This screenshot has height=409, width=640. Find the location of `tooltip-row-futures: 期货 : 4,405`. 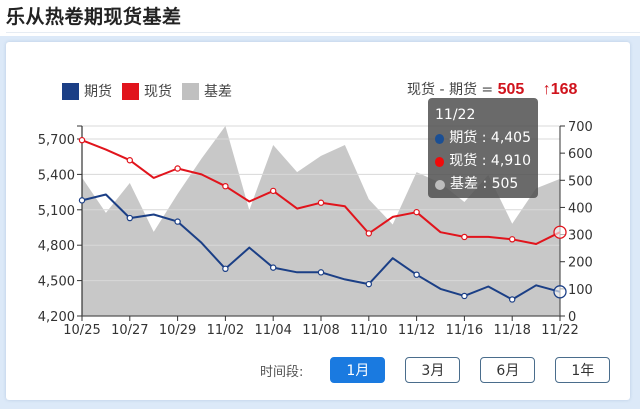

tooltip-row-futures: 期货 : 4,405 is located at coordinates (483, 138).